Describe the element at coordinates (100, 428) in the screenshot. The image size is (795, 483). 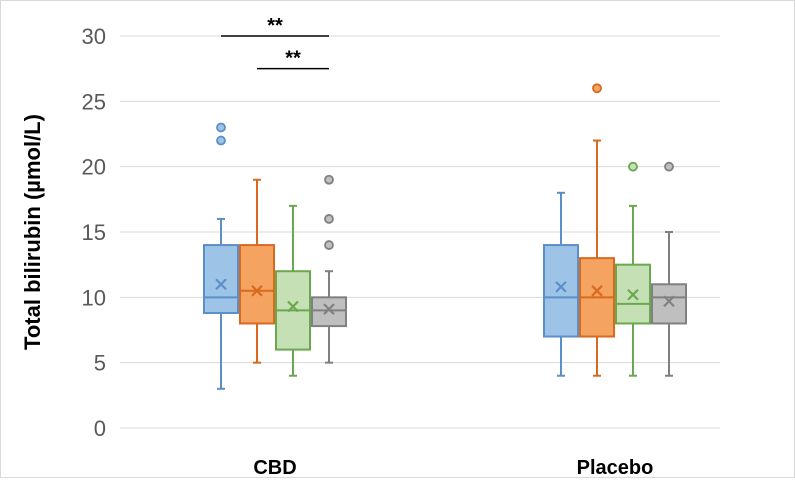
I see `y-tick-label: 0` at that location.